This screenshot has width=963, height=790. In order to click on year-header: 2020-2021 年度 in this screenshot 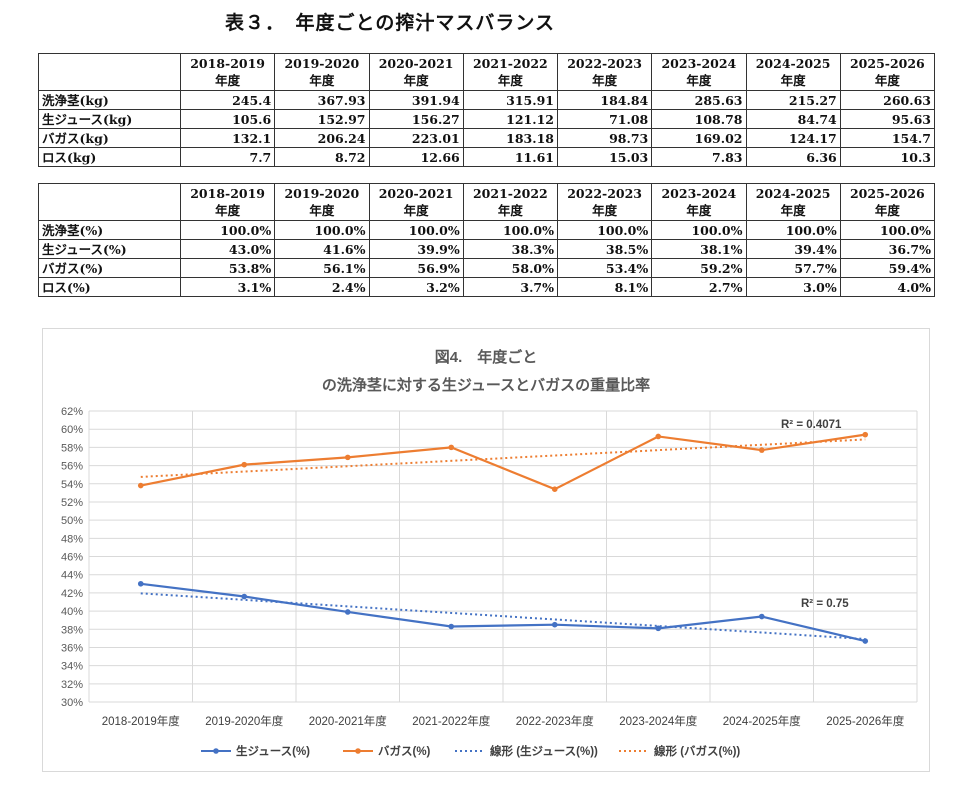, I will do `click(416, 202)`.